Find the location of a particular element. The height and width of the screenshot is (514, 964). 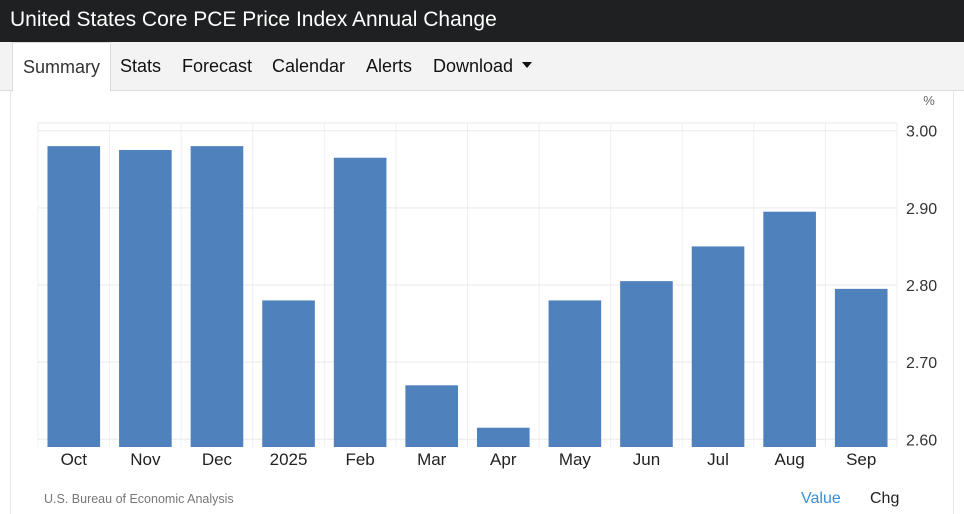

x-tick-label: Sep is located at coordinates (861, 459).